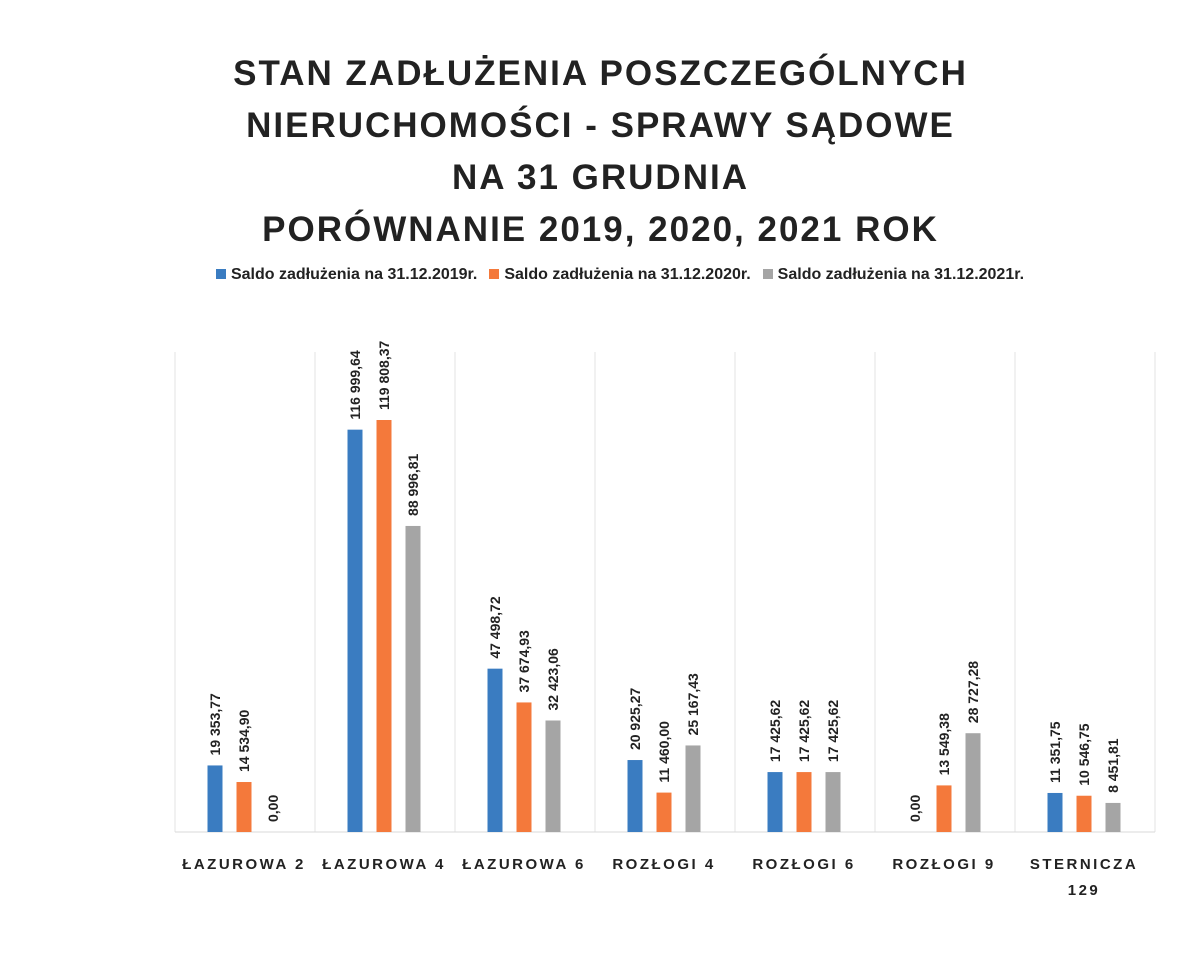  What do you see at coordinates (1084, 754) in the screenshot?
I see `data-label: 10 546,75` at bounding box center [1084, 754].